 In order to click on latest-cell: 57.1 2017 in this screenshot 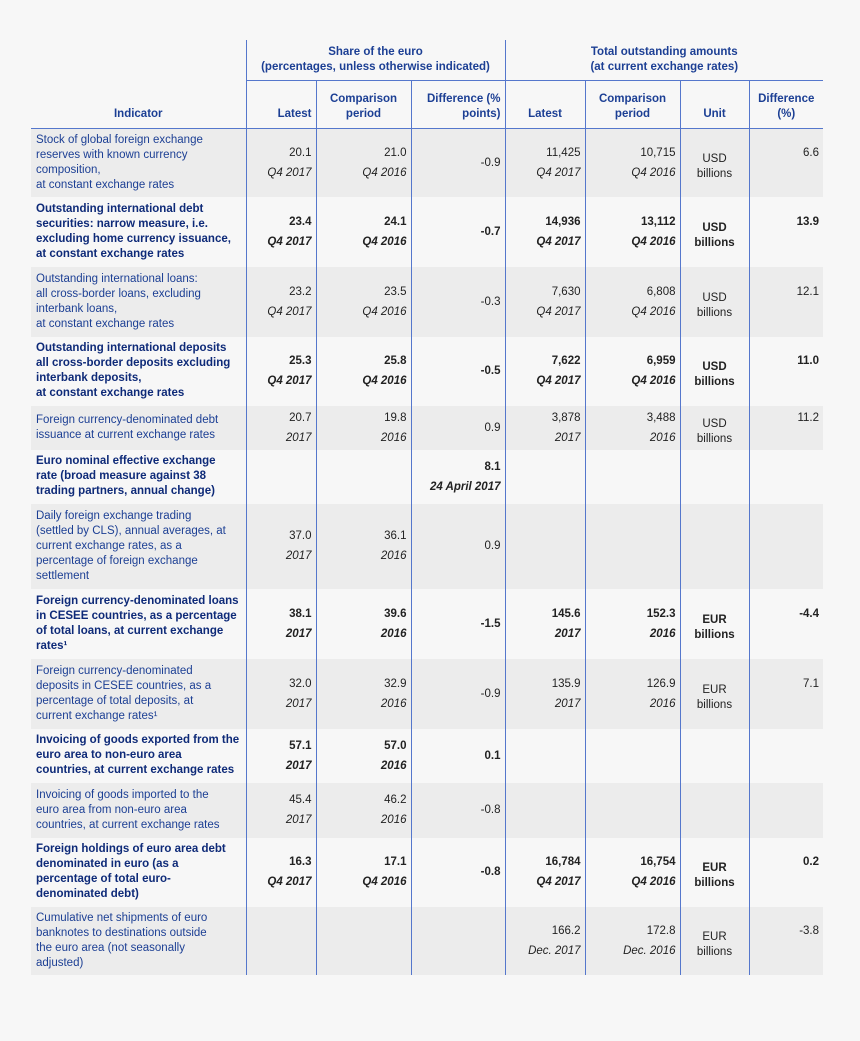, I will do `click(280, 755)`.